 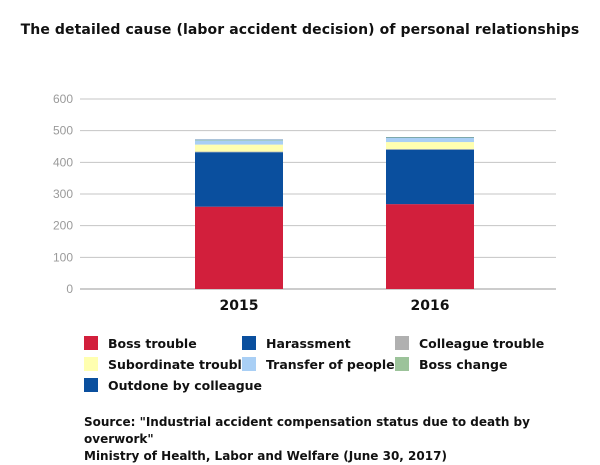 I want to click on y-tick-label: 200, so click(x=63, y=226).